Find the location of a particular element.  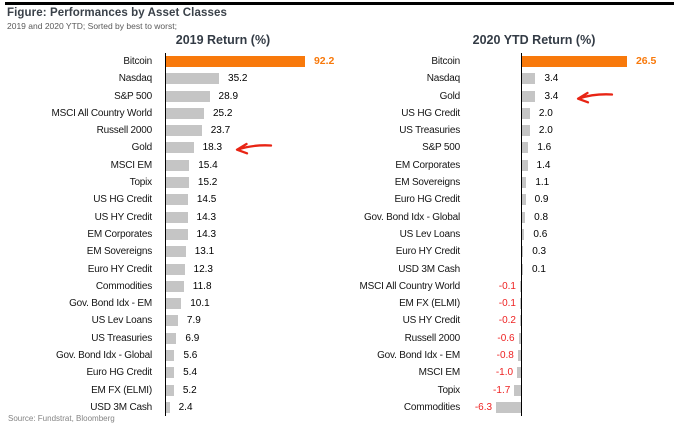

positive-zone: 5.2 is located at coordinates (254, 390).